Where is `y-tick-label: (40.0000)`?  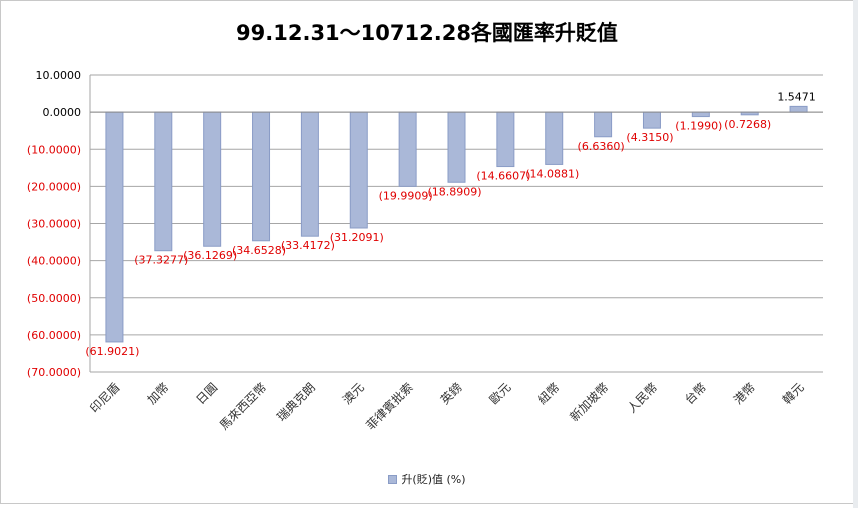
y-tick-label: (40.0000) is located at coordinates (54, 261).